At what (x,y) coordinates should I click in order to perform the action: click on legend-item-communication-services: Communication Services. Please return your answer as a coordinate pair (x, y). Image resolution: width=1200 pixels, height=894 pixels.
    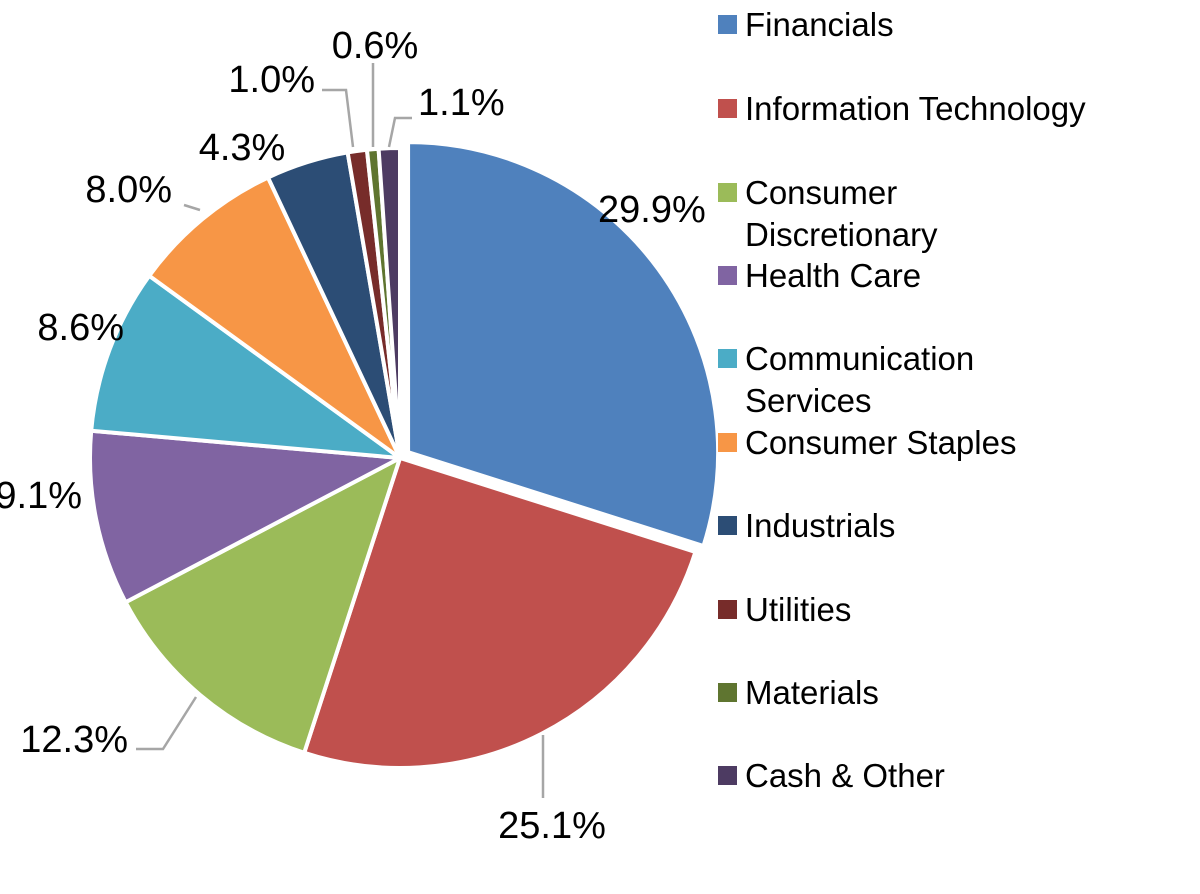
    Looking at the image, I should click on (846, 379).